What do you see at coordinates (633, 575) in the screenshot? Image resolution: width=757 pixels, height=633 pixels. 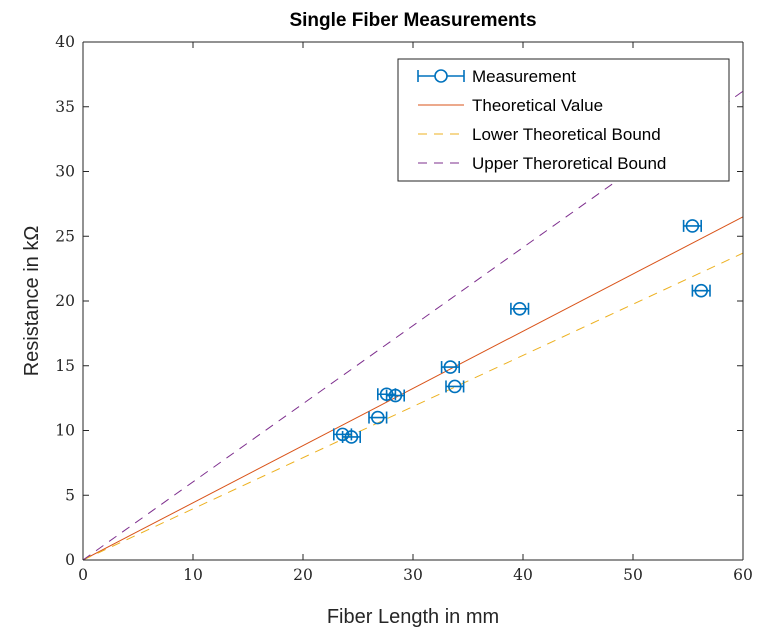 I see `x-tick-label: 50` at bounding box center [633, 575].